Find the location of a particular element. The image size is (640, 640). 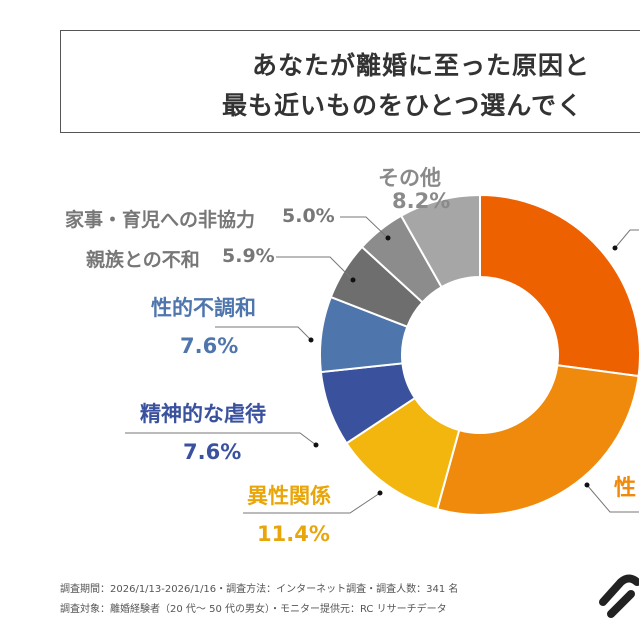

label-mental-abuse: 精神的な虐待 is located at coordinates (203, 414).